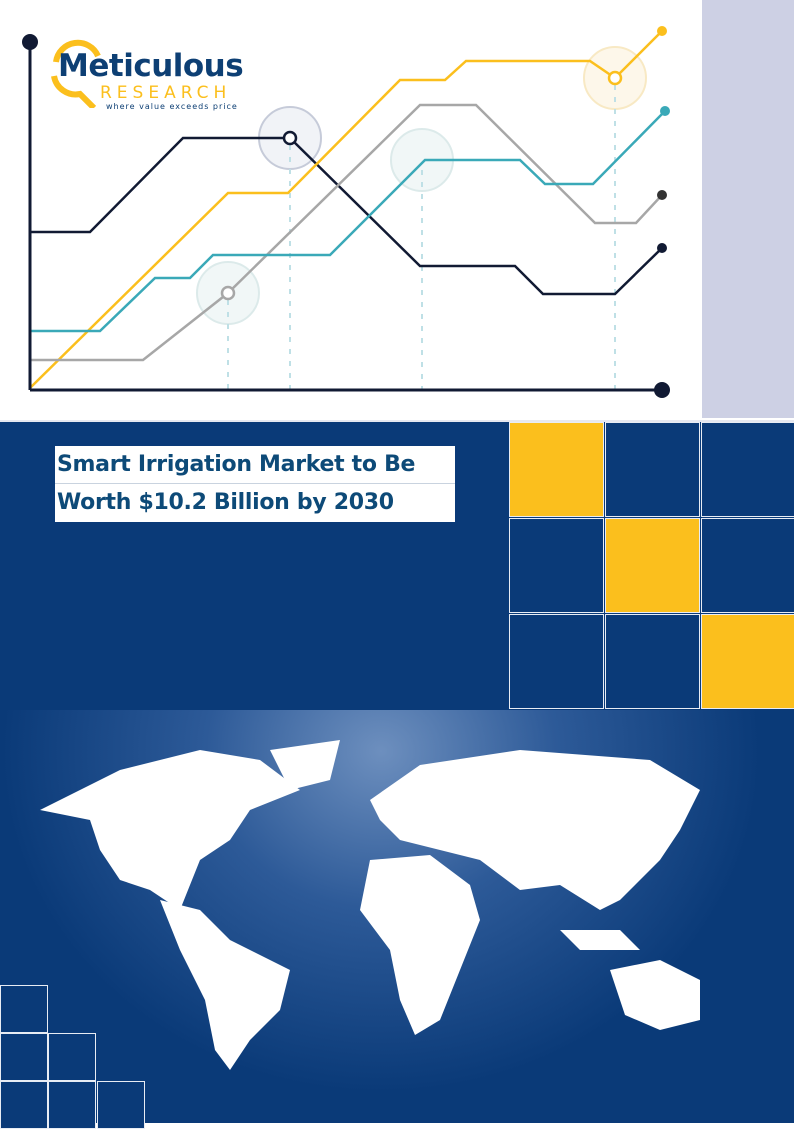 The image size is (794, 1129). What do you see at coordinates (748, 209) in the screenshot?
I see `side-panel` at bounding box center [748, 209].